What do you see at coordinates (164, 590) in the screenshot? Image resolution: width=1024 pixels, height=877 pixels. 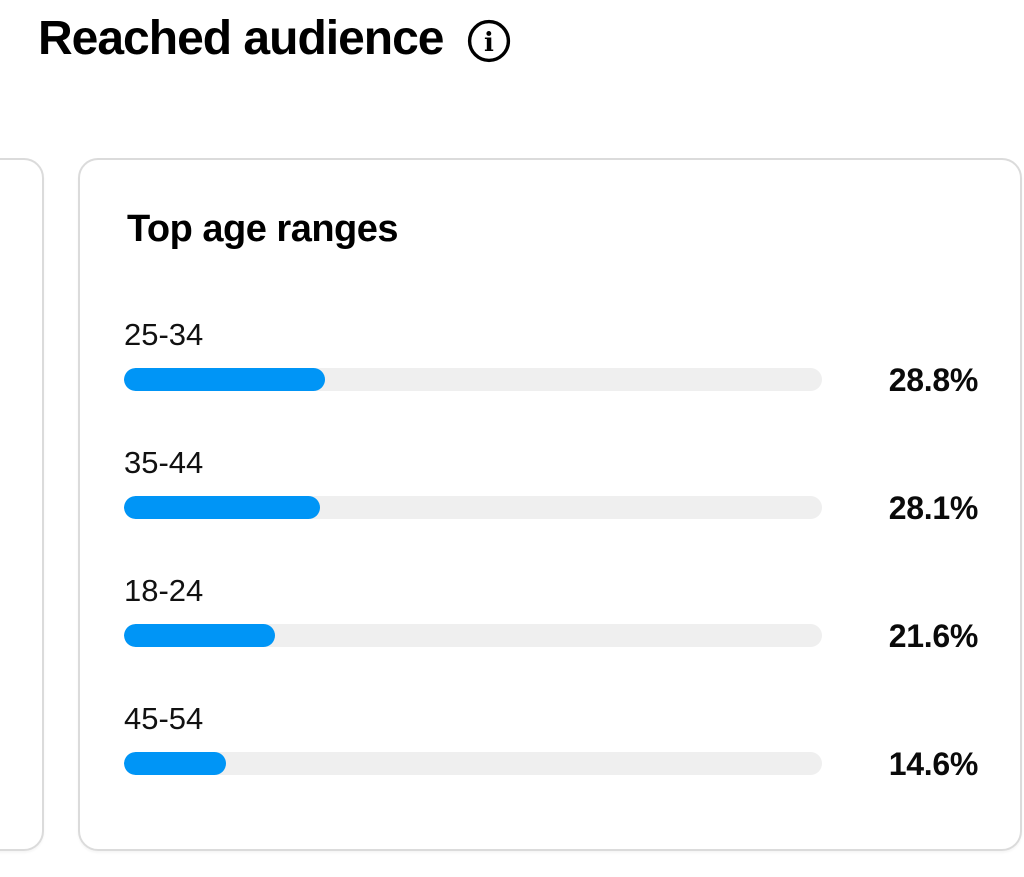 I see `age-range-label: 18-24` at bounding box center [164, 590].